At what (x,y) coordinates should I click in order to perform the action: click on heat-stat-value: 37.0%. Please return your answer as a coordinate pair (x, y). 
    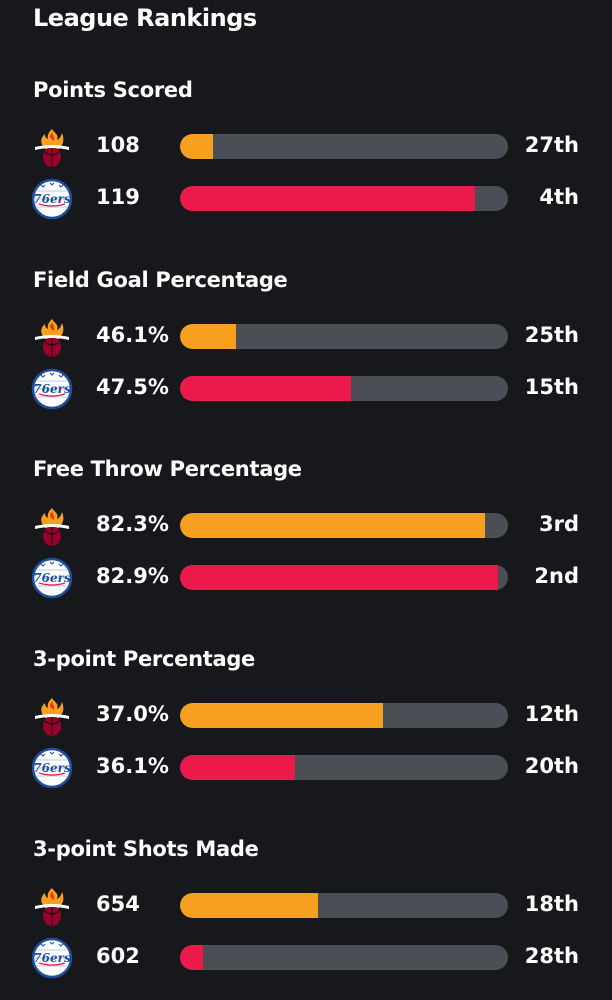
    Looking at the image, I should click on (132, 714).